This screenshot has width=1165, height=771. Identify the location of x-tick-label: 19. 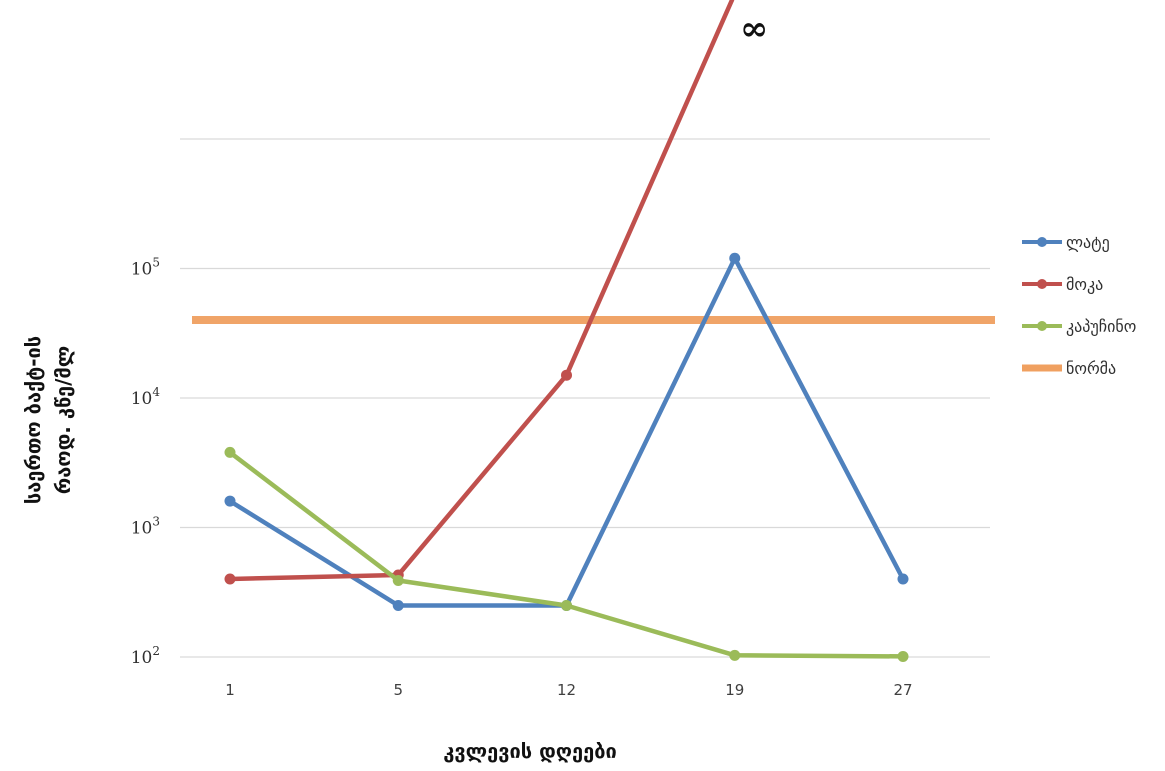
(734, 690).